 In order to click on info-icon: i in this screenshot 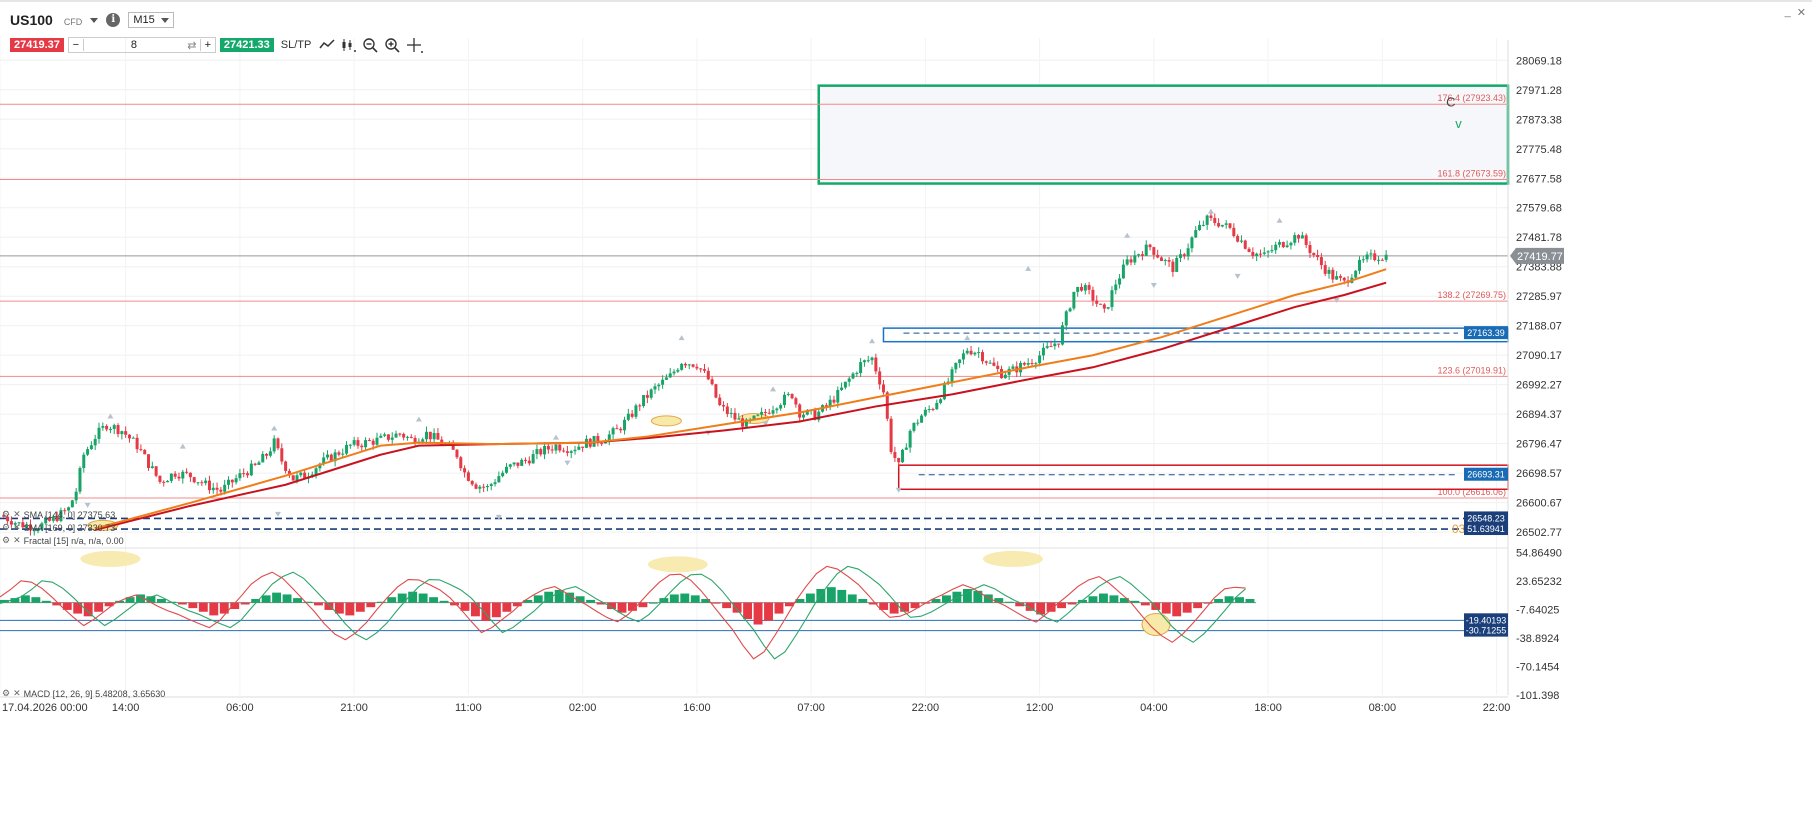, I will do `click(113, 20)`.